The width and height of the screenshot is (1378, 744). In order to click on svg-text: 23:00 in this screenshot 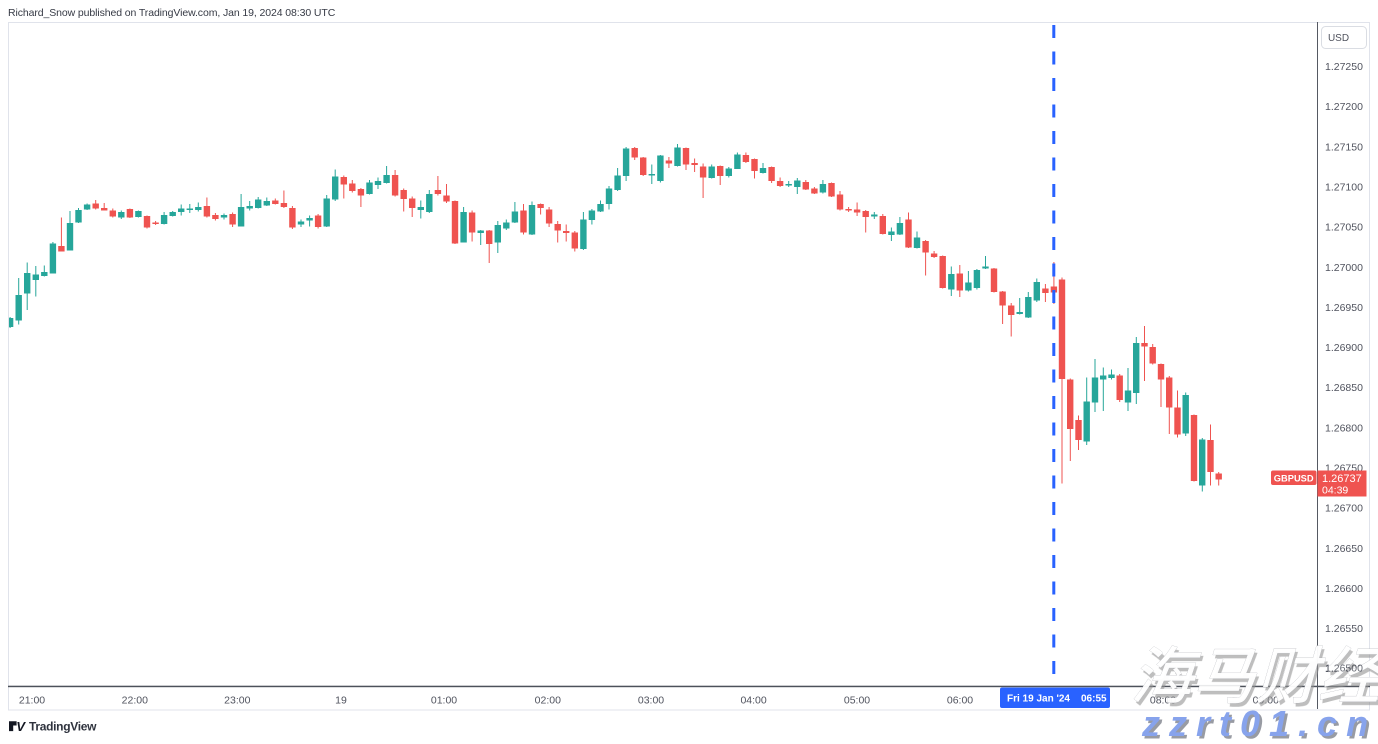, I will do `click(237, 701)`.